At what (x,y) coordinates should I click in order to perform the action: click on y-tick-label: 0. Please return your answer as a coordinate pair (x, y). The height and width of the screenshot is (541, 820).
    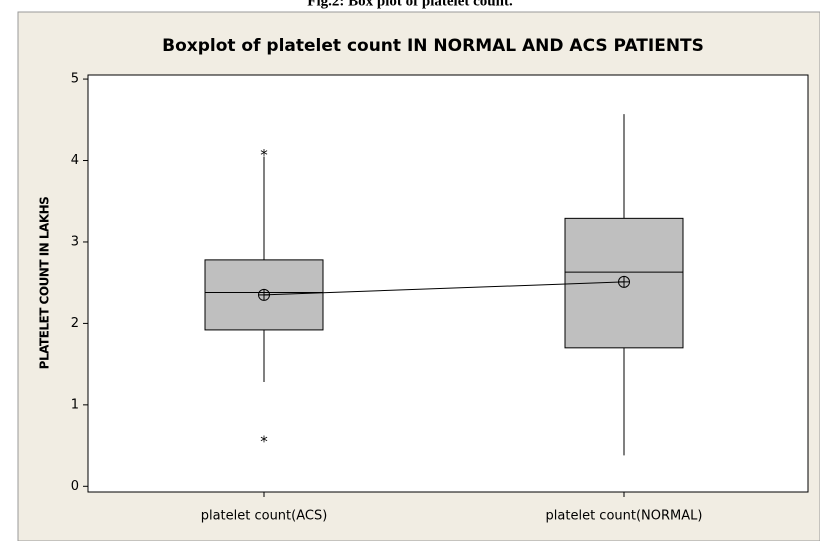
    Looking at the image, I should click on (75, 486).